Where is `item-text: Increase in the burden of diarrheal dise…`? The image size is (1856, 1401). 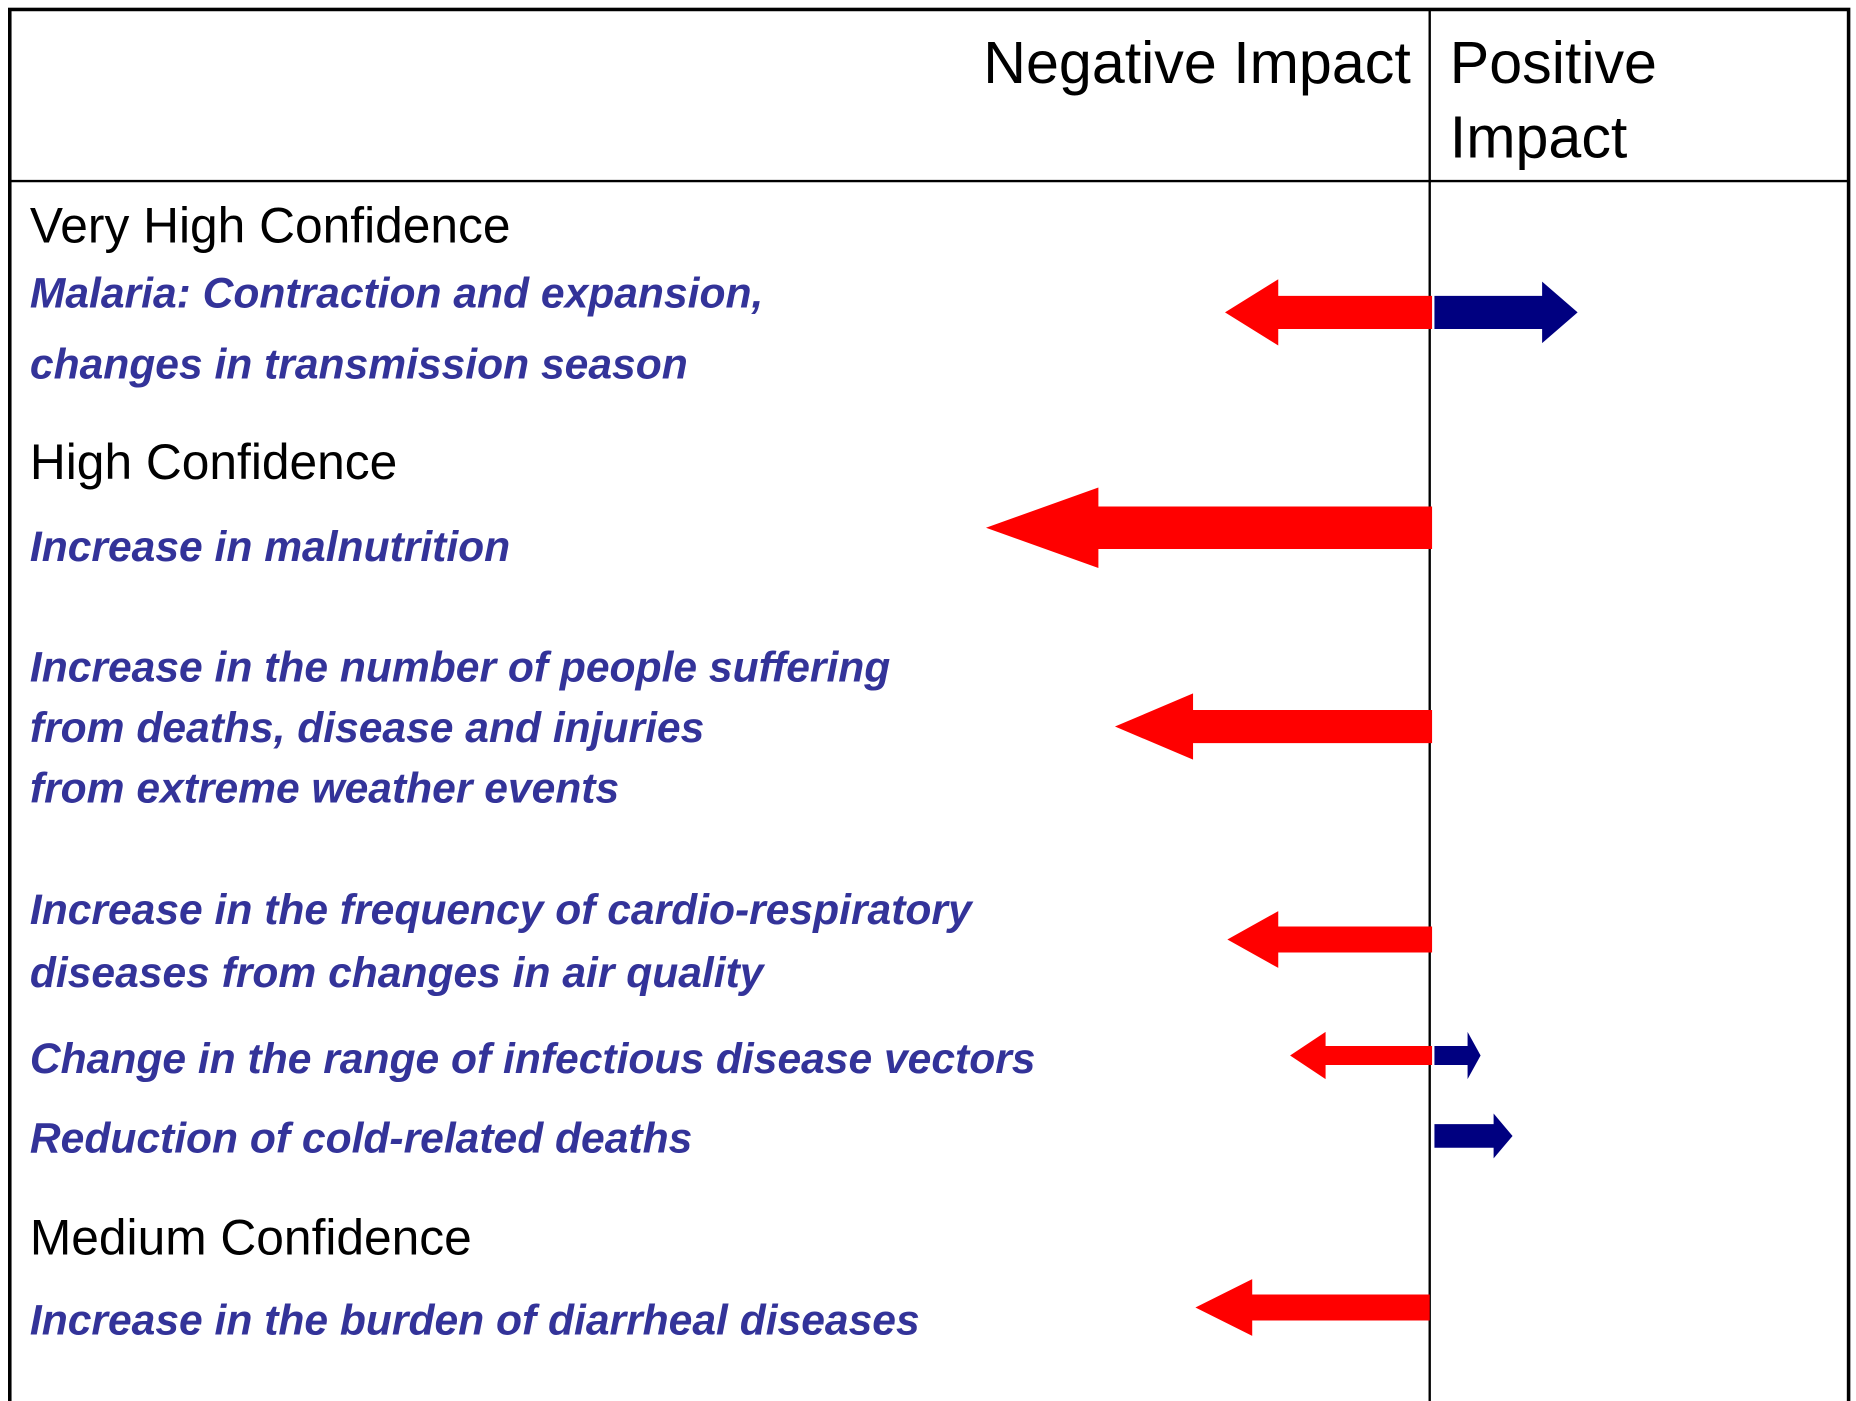 item-text: Increase in the burden of diarrheal dise… is located at coordinates (475, 1321).